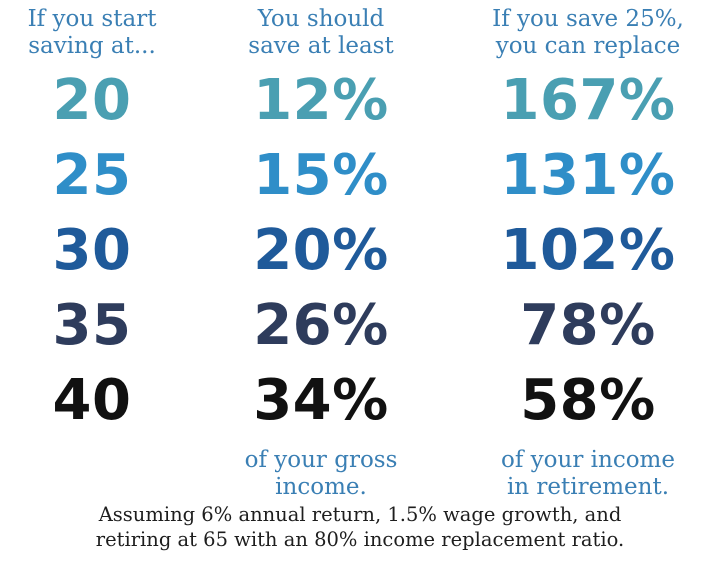 Image resolution: width=720 pixels, height=564 pixels. I want to click on min-savings-footer: of your gross income., so click(321, 474).